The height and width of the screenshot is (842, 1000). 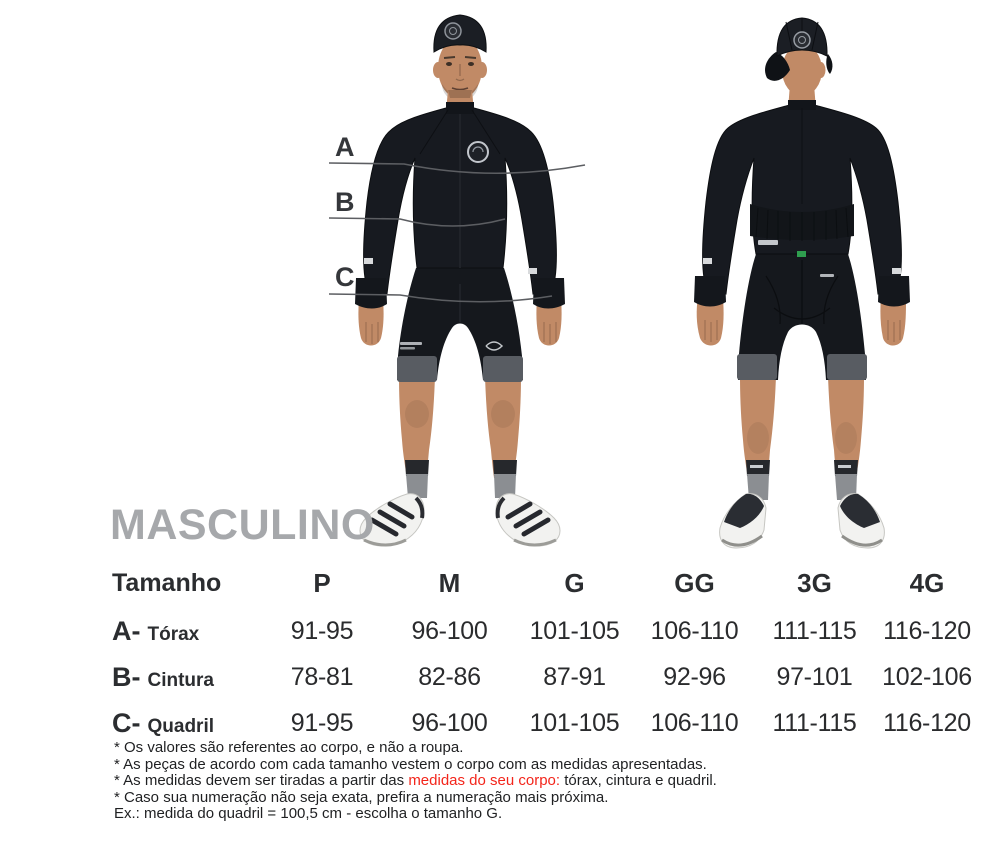 What do you see at coordinates (777, 66) in the screenshot?
I see `cap-visor` at bounding box center [777, 66].